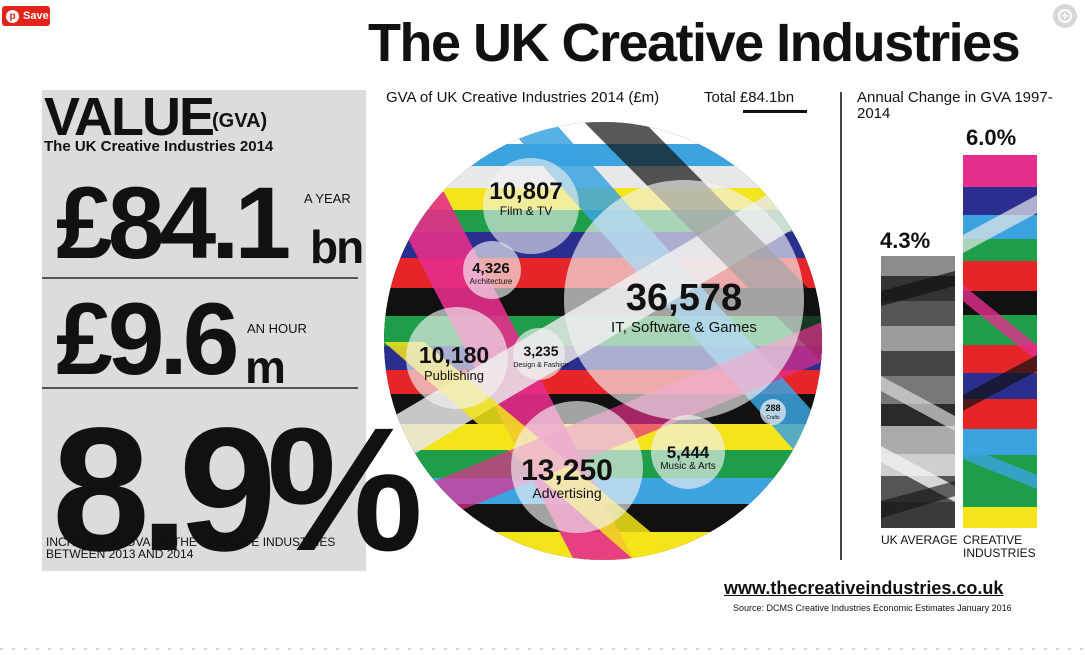 The height and width of the screenshot is (655, 1085). What do you see at coordinates (773, 418) in the screenshot?
I see `sector-name-crafts: Crafts` at bounding box center [773, 418].